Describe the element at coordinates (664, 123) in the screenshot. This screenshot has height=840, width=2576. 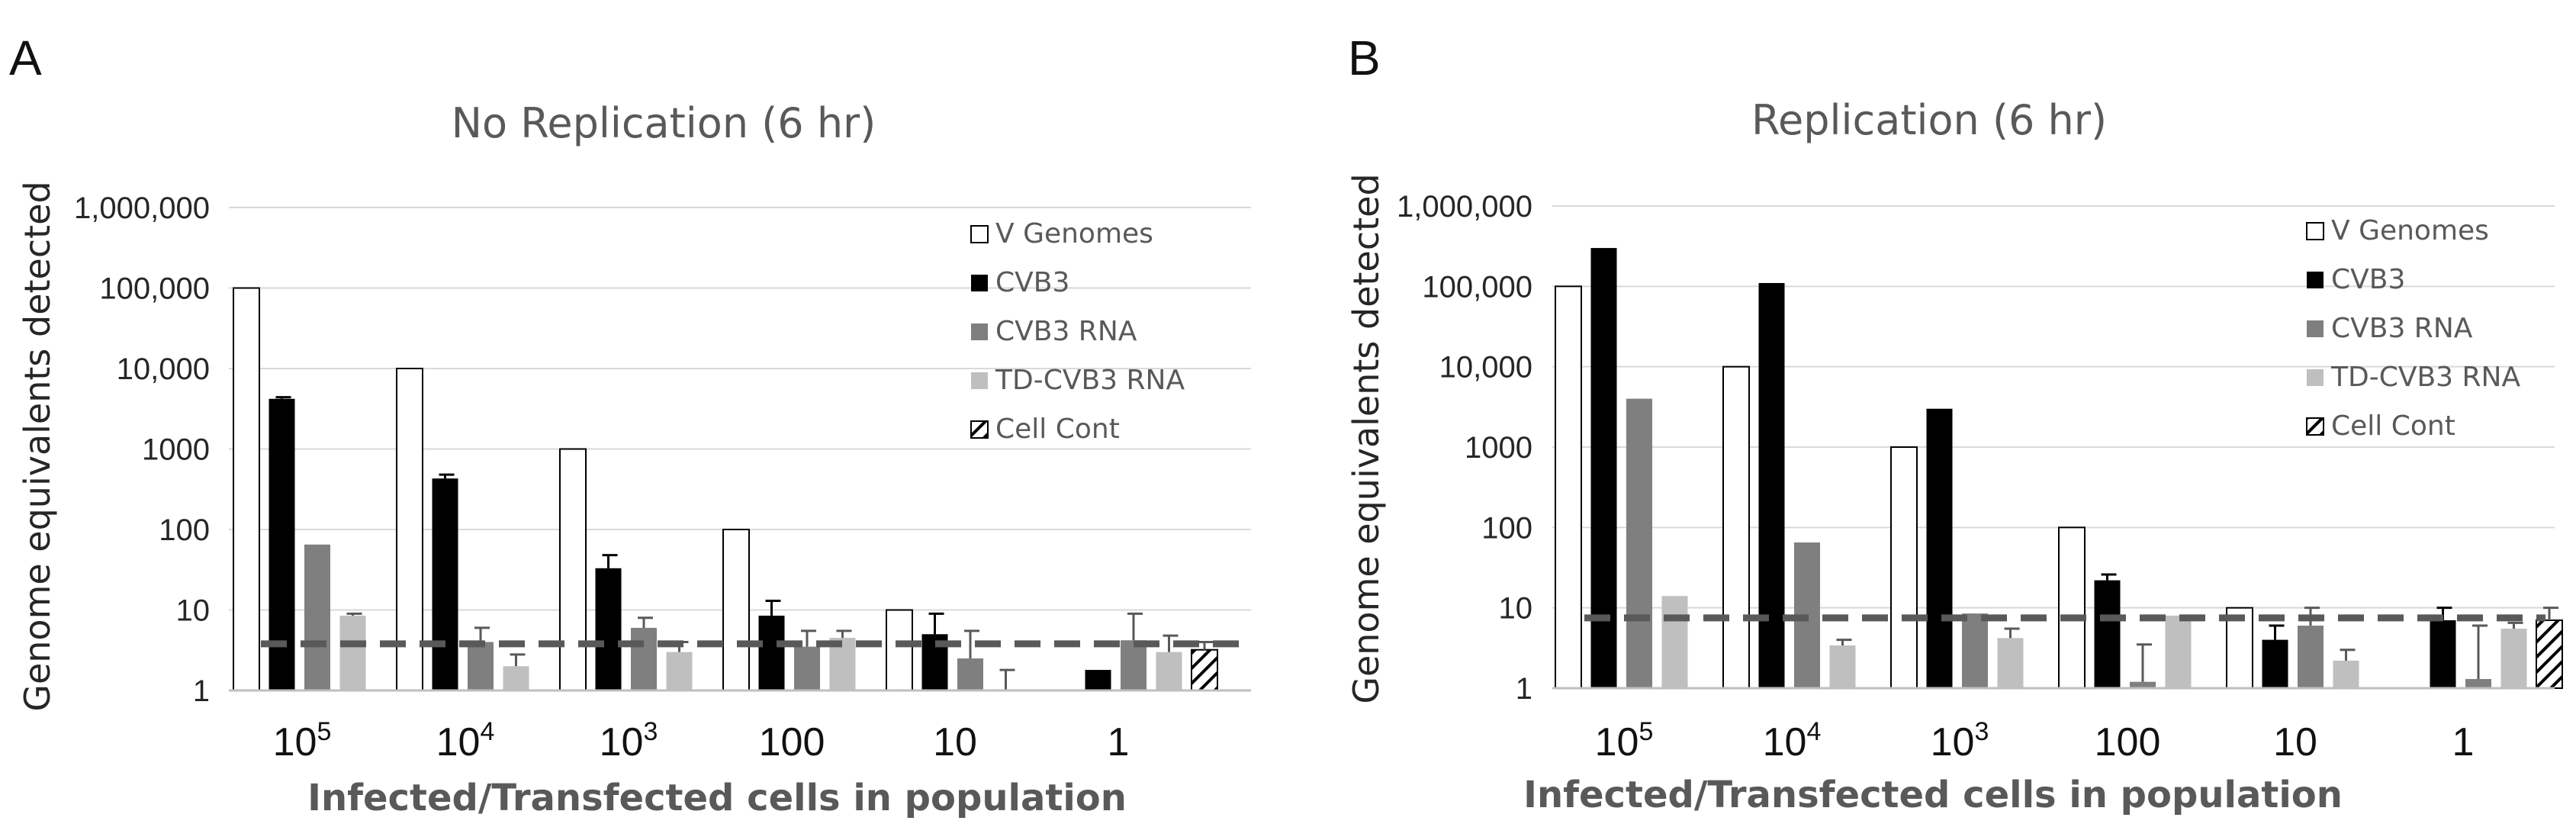
I see `chart-title: No Replication (6 hr)` at that location.